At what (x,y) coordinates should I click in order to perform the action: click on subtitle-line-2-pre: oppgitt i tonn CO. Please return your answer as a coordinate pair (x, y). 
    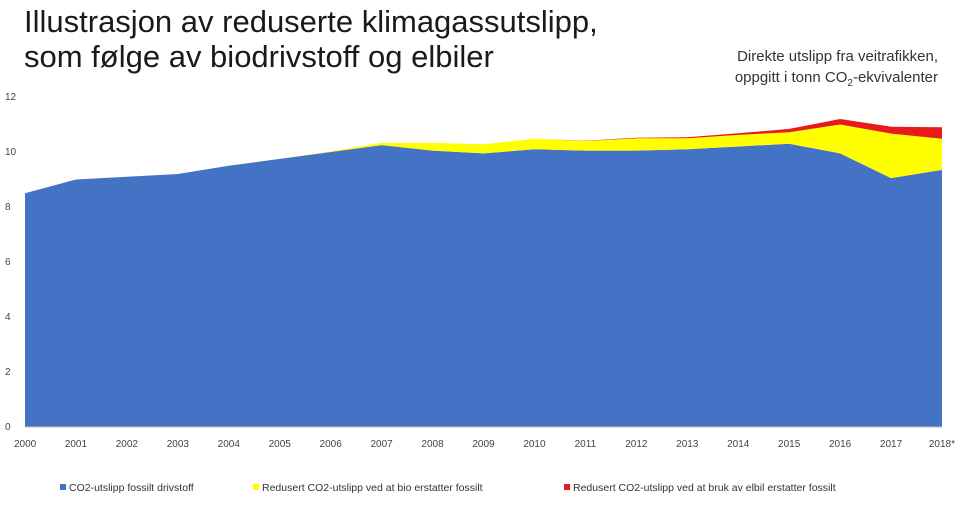
    Looking at the image, I should click on (791, 77).